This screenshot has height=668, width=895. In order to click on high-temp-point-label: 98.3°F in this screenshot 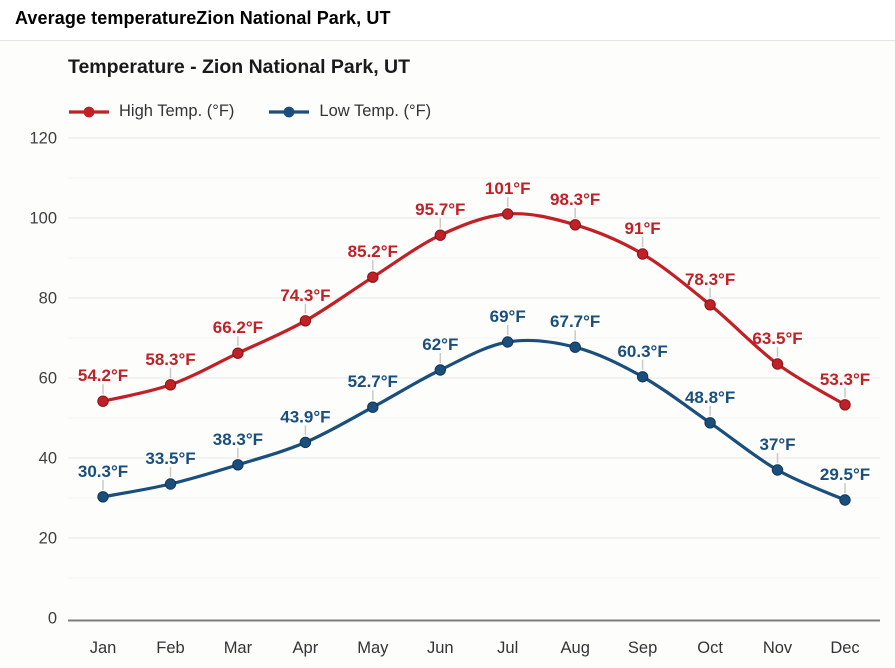, I will do `click(575, 199)`.